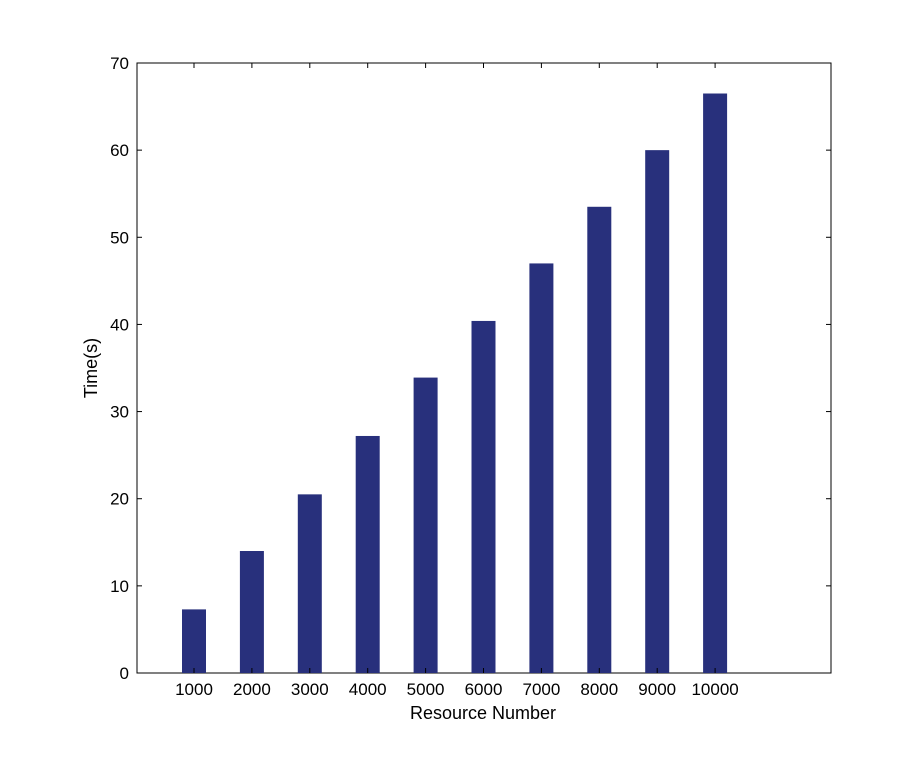  What do you see at coordinates (119, 499) in the screenshot?
I see `y-tick-label: 20` at bounding box center [119, 499].